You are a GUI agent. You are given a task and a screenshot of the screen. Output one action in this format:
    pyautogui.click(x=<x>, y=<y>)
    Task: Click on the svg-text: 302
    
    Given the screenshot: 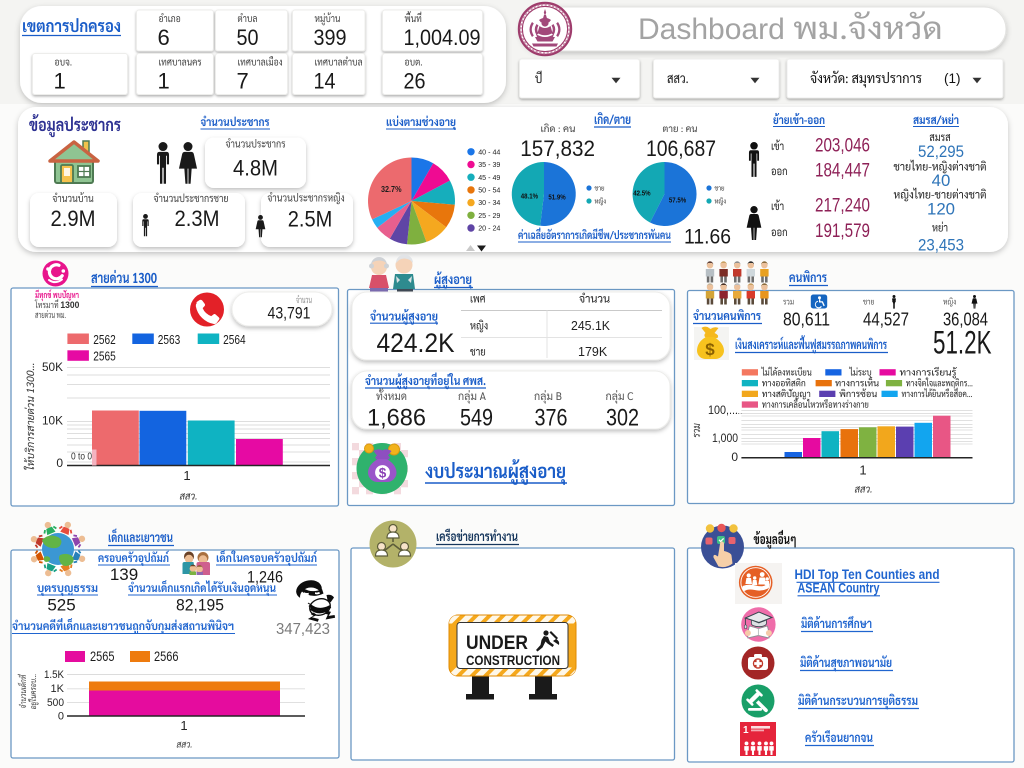 What is the action you would take?
    pyautogui.click(x=622, y=418)
    